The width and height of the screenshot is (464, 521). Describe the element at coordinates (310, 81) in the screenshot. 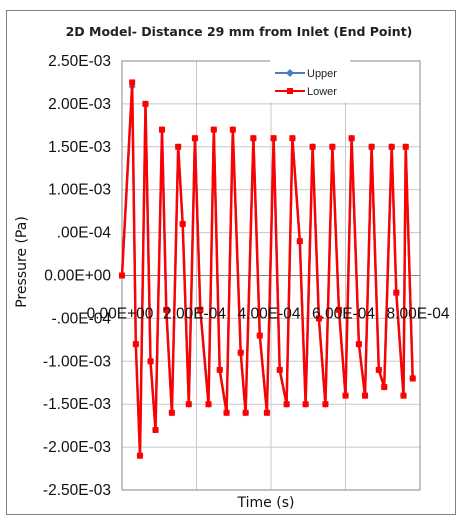

I see `legend: Upper Lower` at that location.